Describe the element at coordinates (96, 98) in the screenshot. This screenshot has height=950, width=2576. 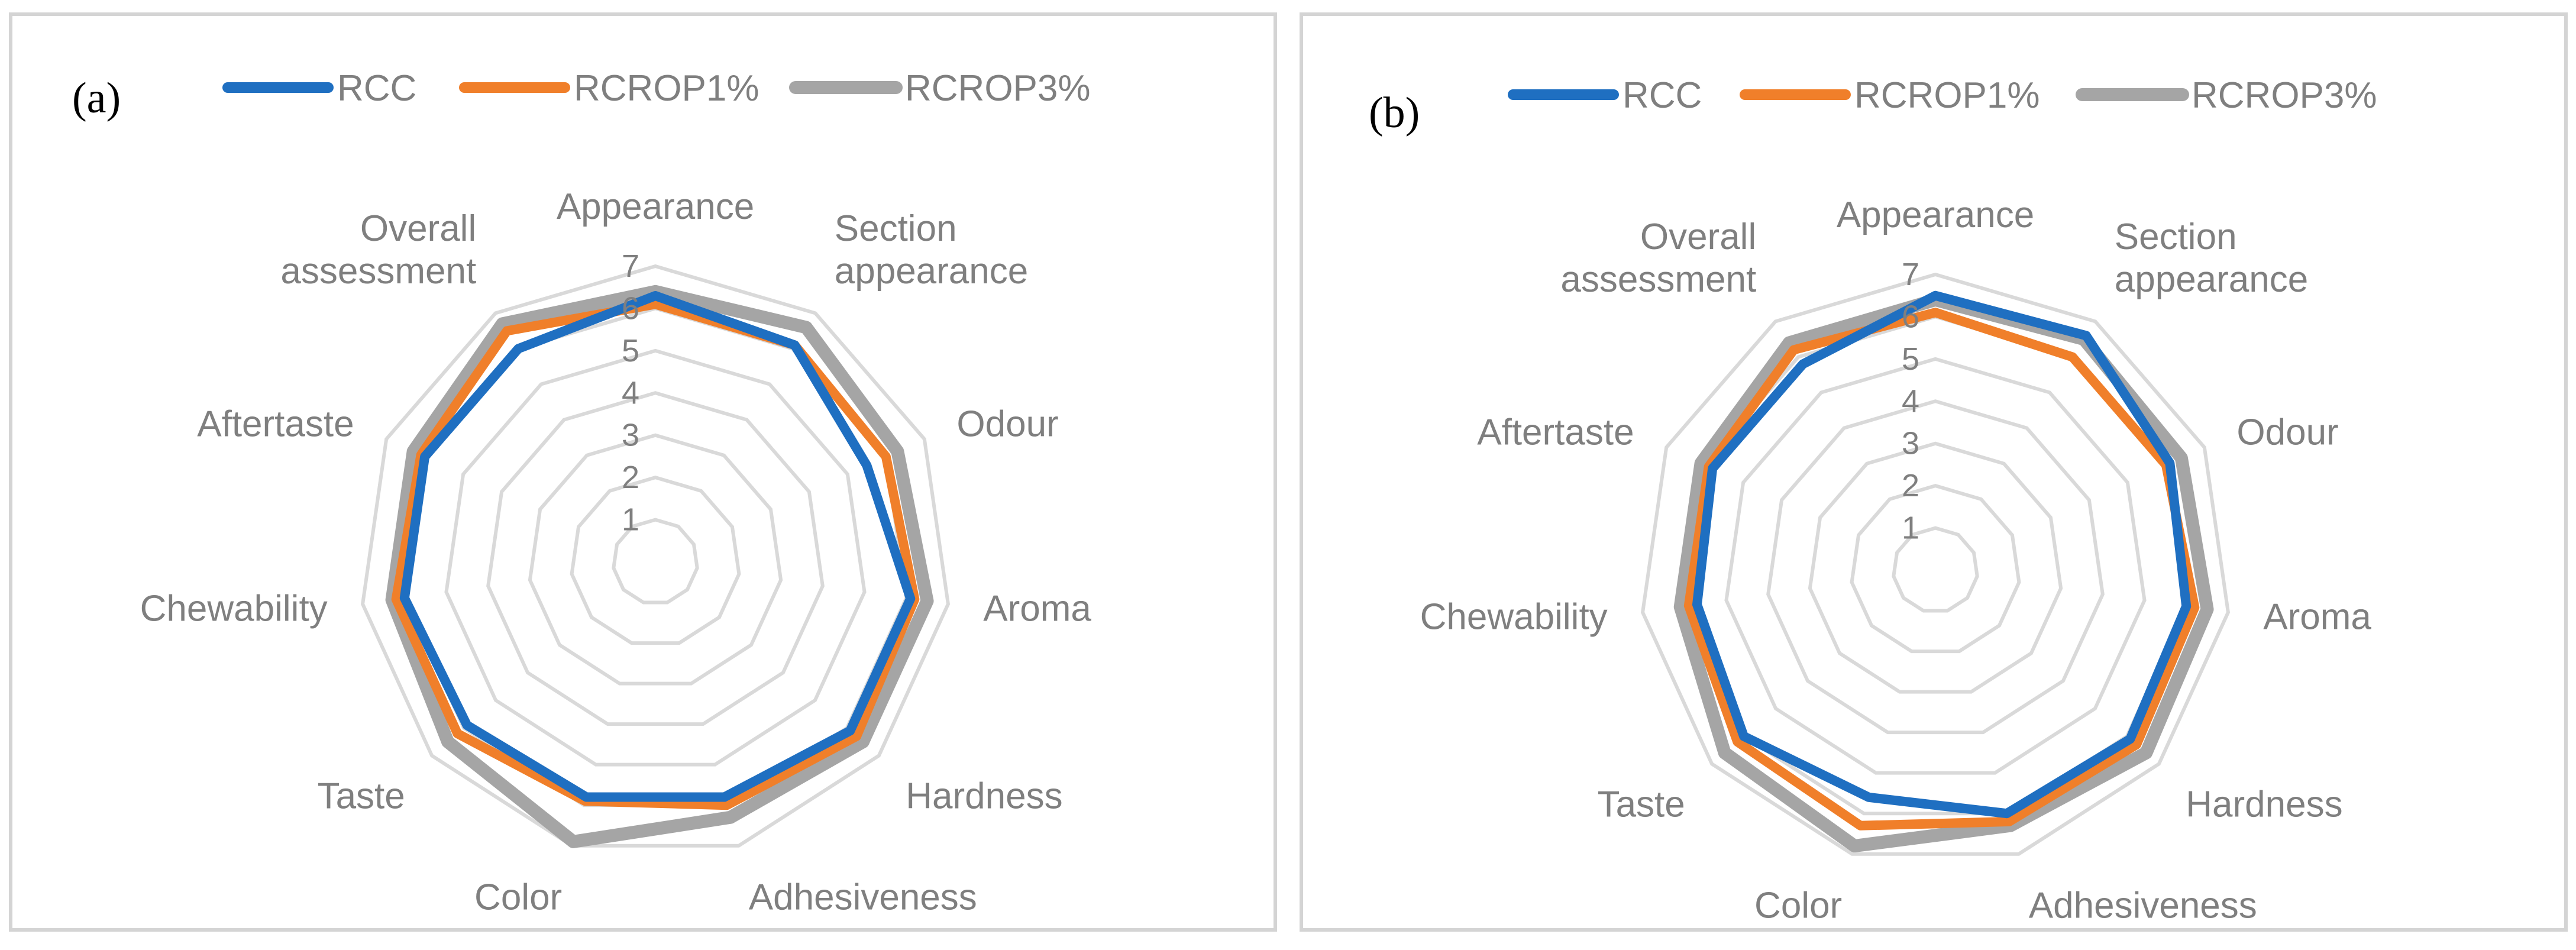
I see `panel-label: (a)` at that location.